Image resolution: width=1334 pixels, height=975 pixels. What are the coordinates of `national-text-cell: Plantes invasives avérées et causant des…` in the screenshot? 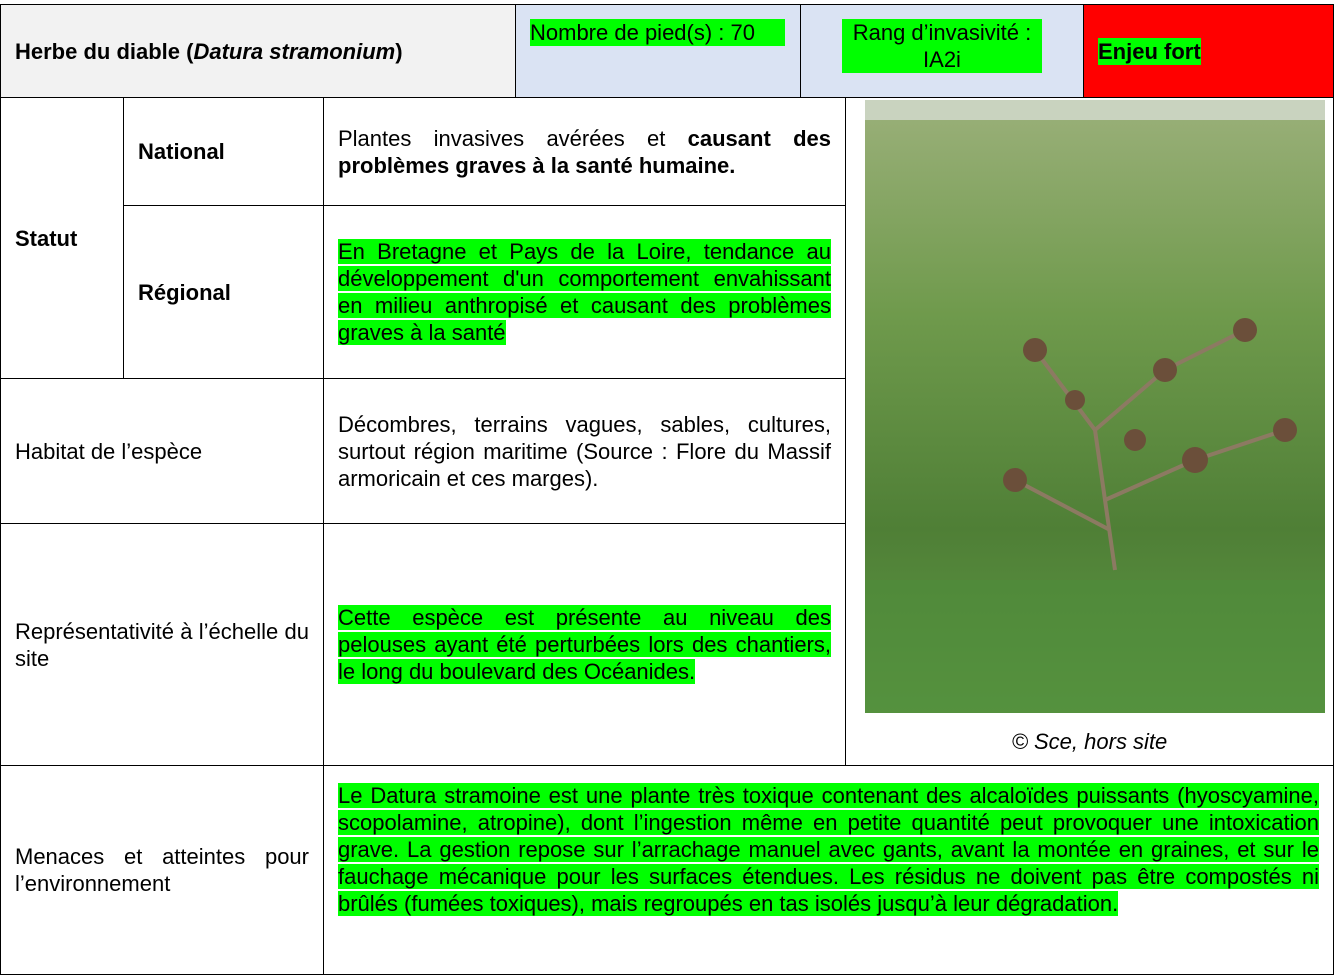 It's located at (584, 151).